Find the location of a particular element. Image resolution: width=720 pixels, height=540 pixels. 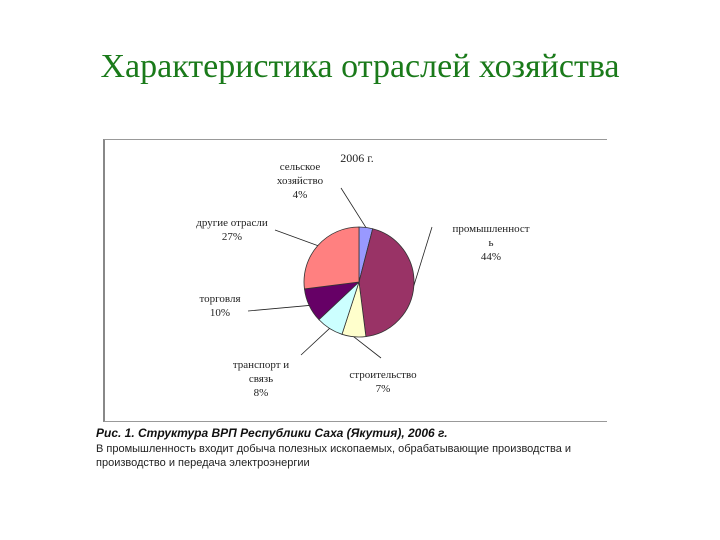

slice-label: другие отрасли 27% is located at coordinates (232, 230).